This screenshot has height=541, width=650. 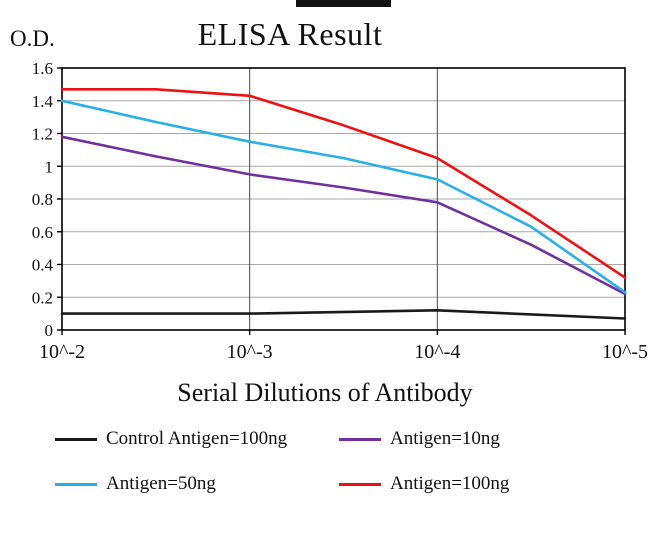 I want to click on x-tick-label: 10^-3, so click(x=250, y=352).